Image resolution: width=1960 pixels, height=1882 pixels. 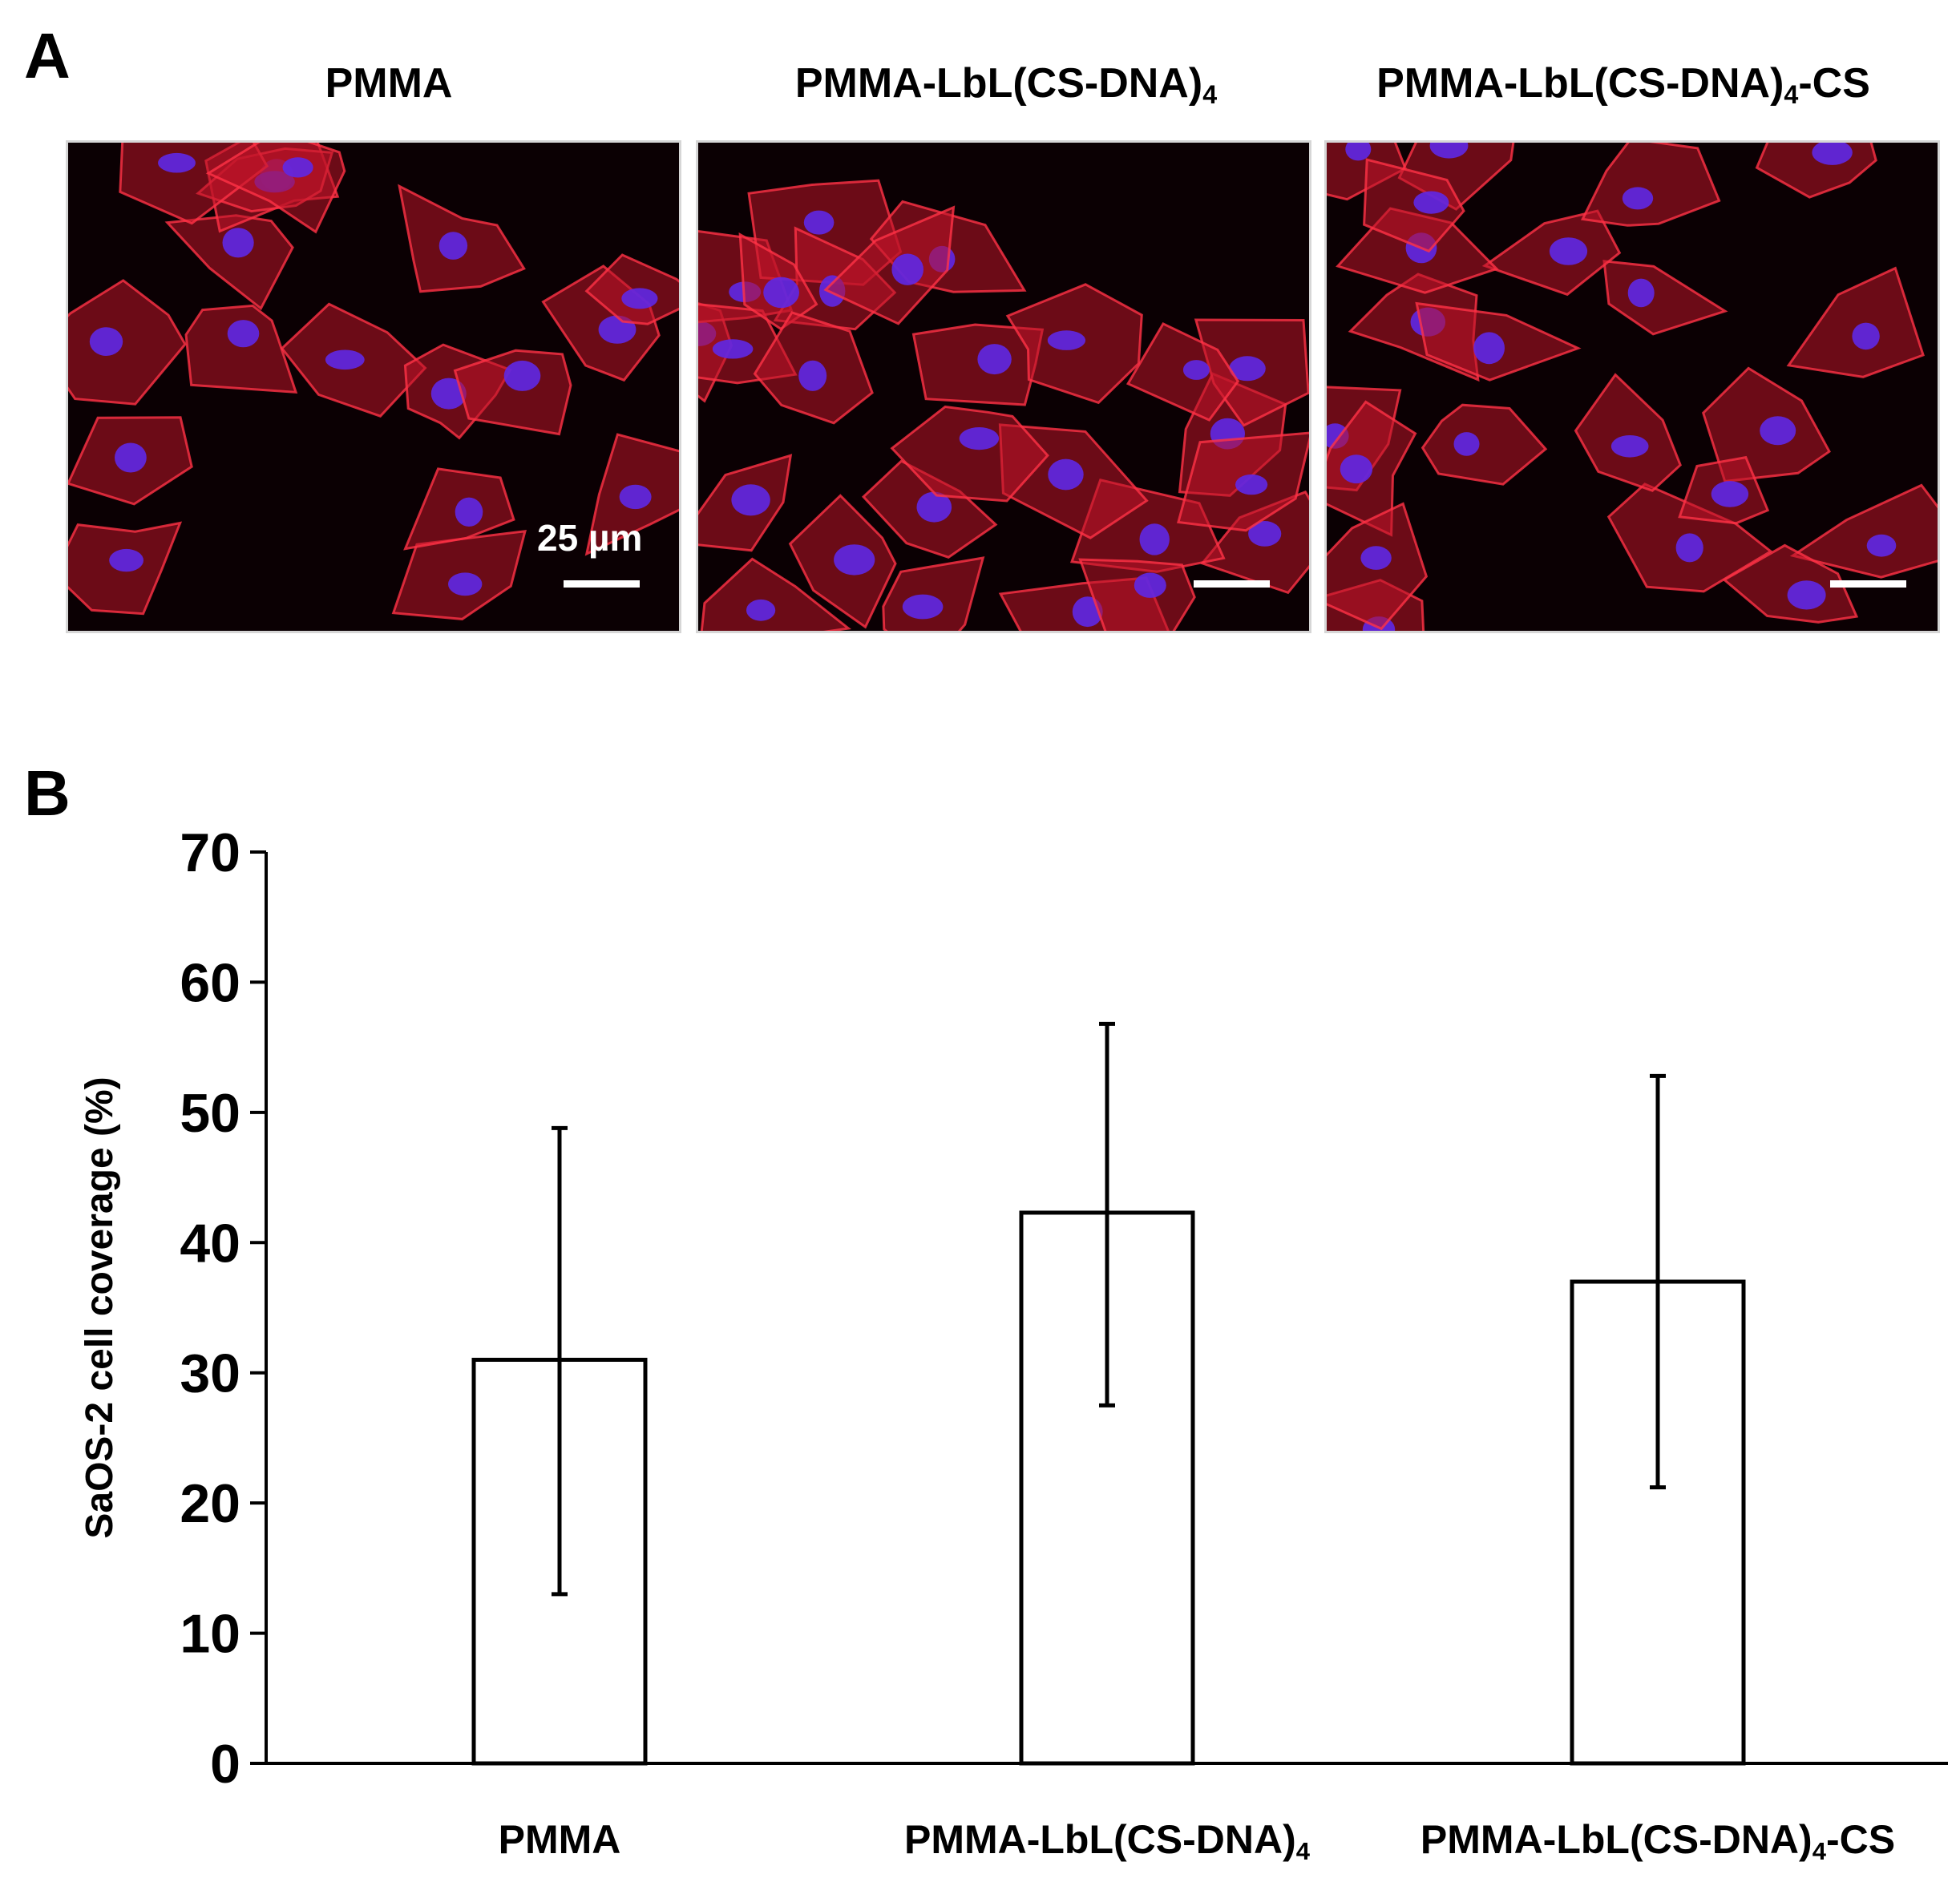 I want to click on micrograph-lbl, so click(x=1003, y=386).